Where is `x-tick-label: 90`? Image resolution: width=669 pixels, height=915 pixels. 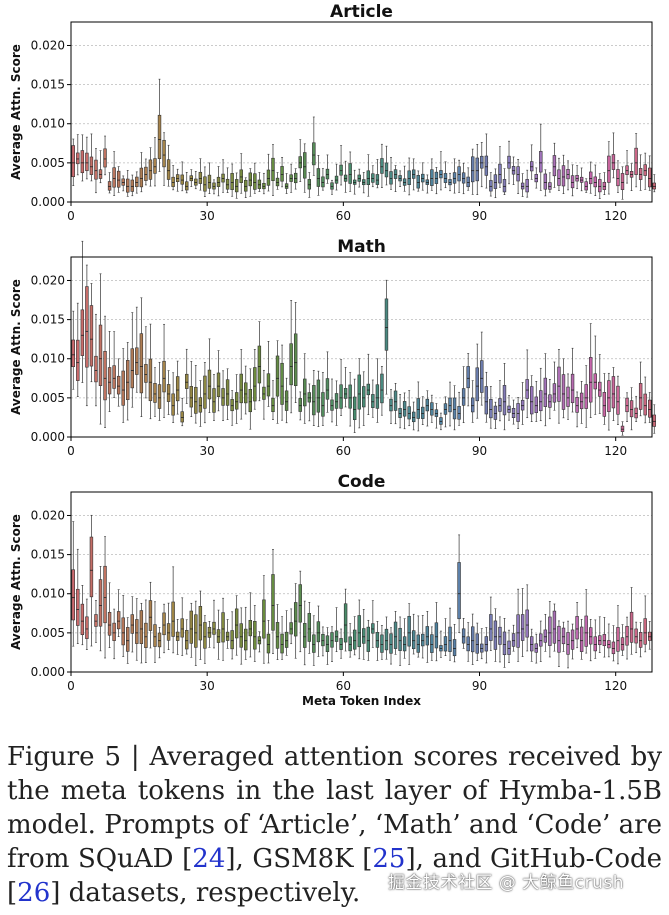
x-tick-label: 90 is located at coordinates (479, 216).